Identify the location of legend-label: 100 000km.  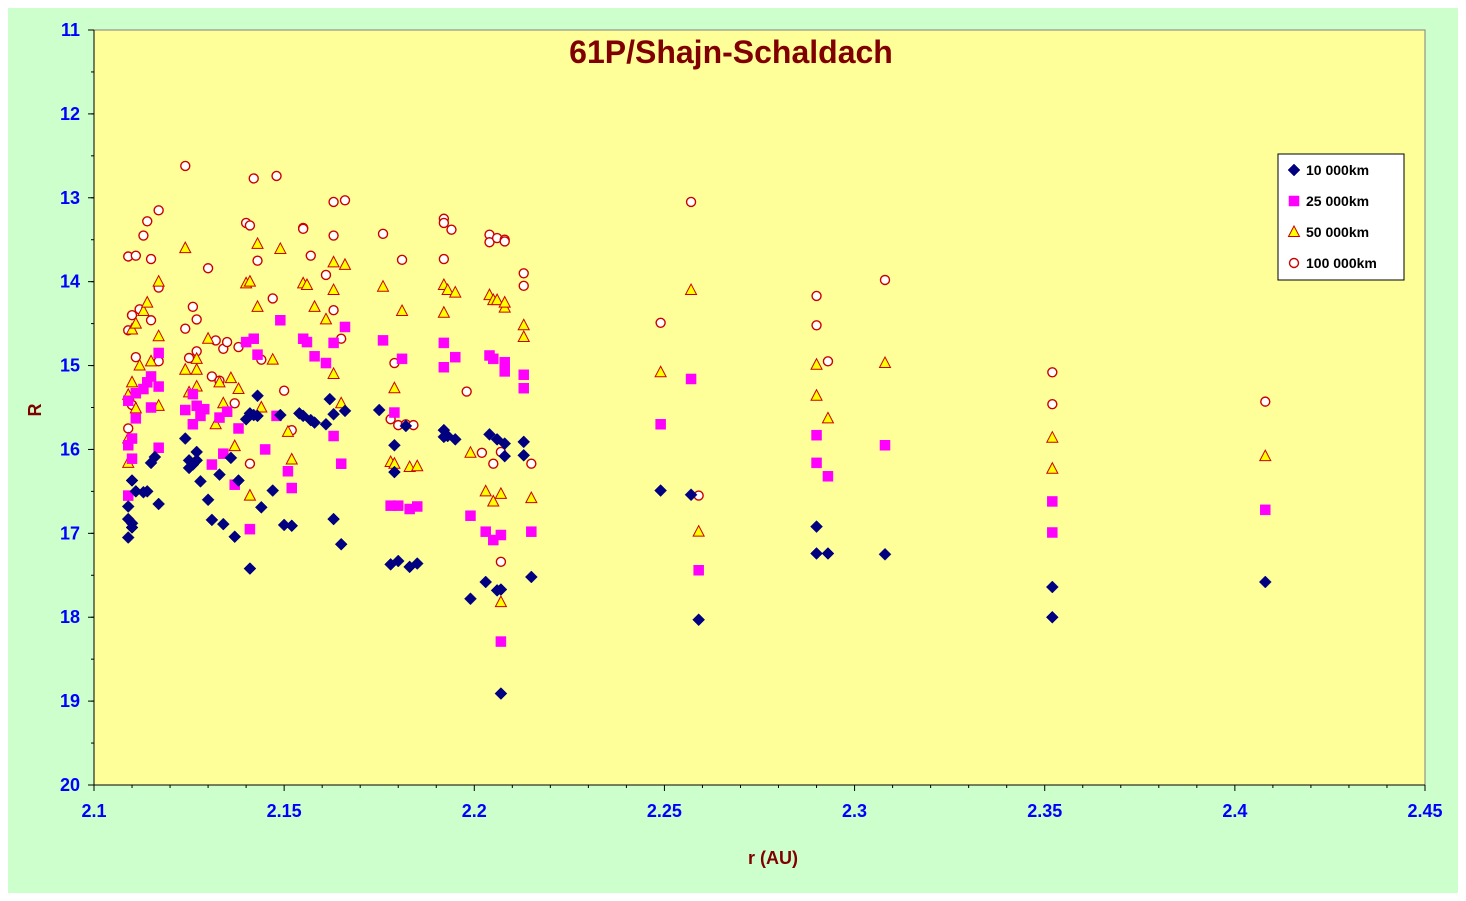
(1341, 263).